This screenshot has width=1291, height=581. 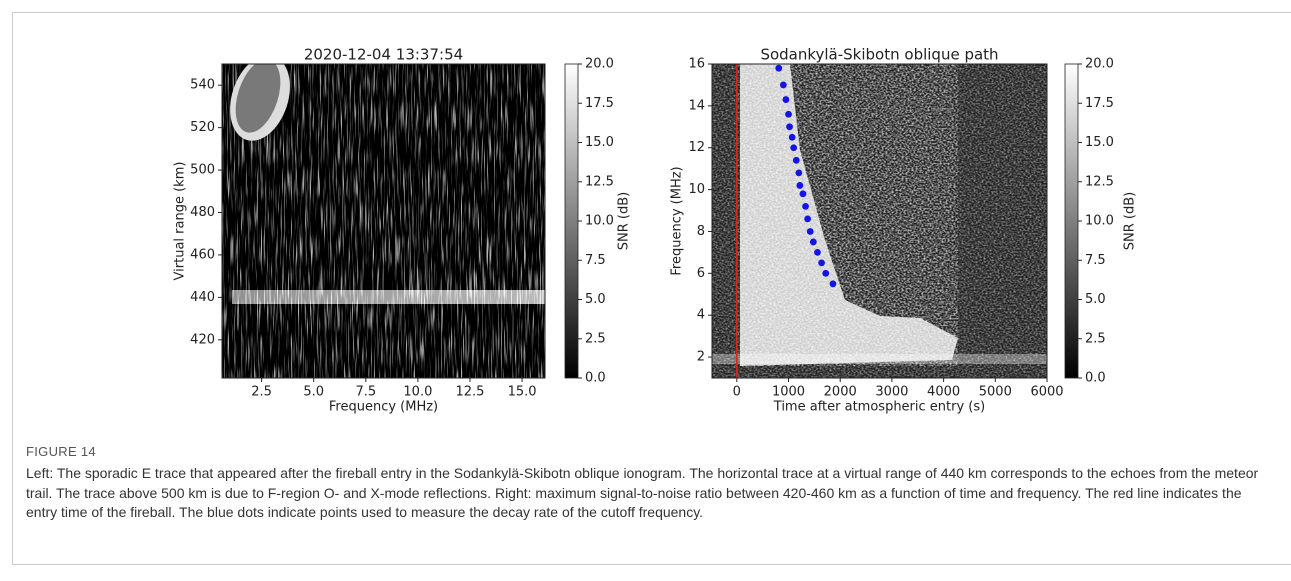 What do you see at coordinates (202, 85) in the screenshot?
I see `y-tick-label: 540` at bounding box center [202, 85].